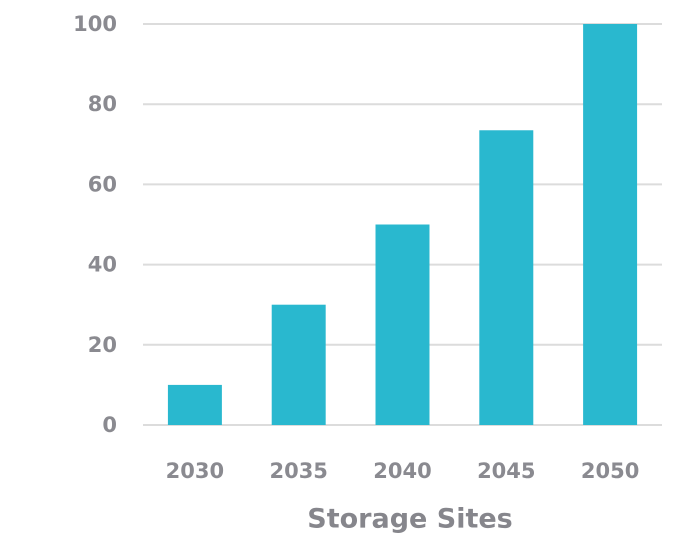 This screenshot has width=692, height=541. I want to click on y-tick-label: 40, so click(102, 265).